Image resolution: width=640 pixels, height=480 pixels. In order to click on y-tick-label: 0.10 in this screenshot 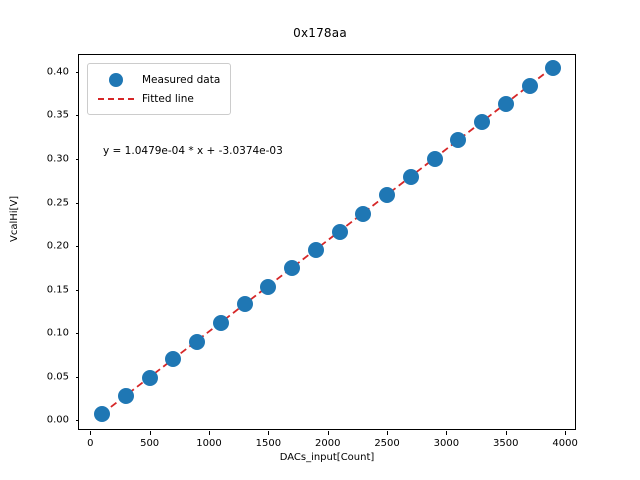, I will do `click(57, 333)`.